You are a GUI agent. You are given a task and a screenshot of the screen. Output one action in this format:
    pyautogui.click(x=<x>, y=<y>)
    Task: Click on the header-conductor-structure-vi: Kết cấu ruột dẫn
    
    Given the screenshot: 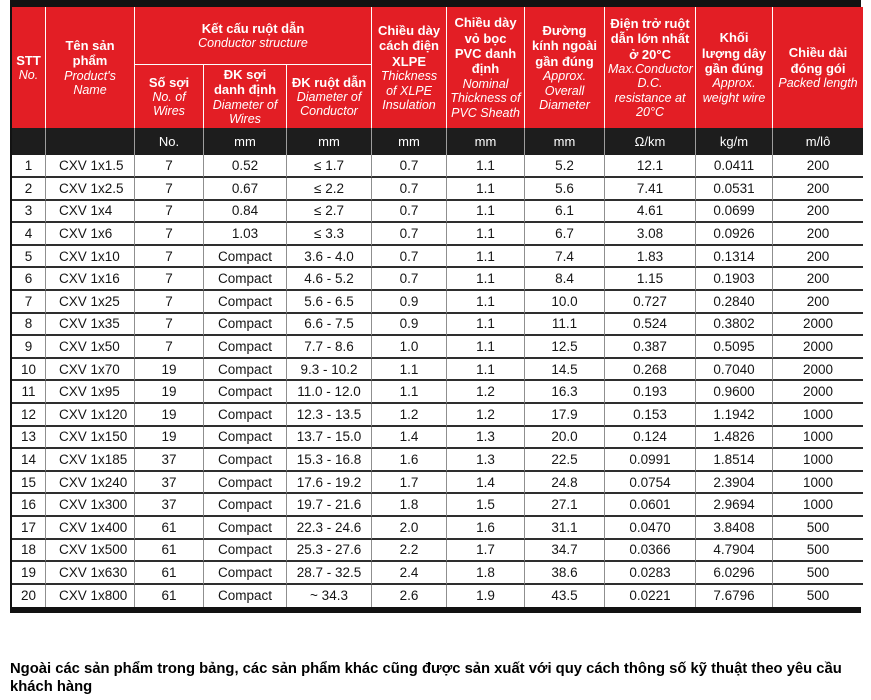 What is the action you would take?
    pyautogui.click(x=253, y=28)
    